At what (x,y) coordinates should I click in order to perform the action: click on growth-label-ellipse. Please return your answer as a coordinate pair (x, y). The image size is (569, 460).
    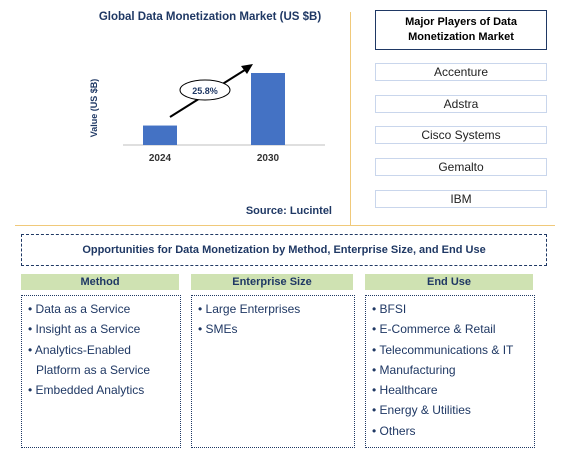
    Looking at the image, I should click on (205, 90).